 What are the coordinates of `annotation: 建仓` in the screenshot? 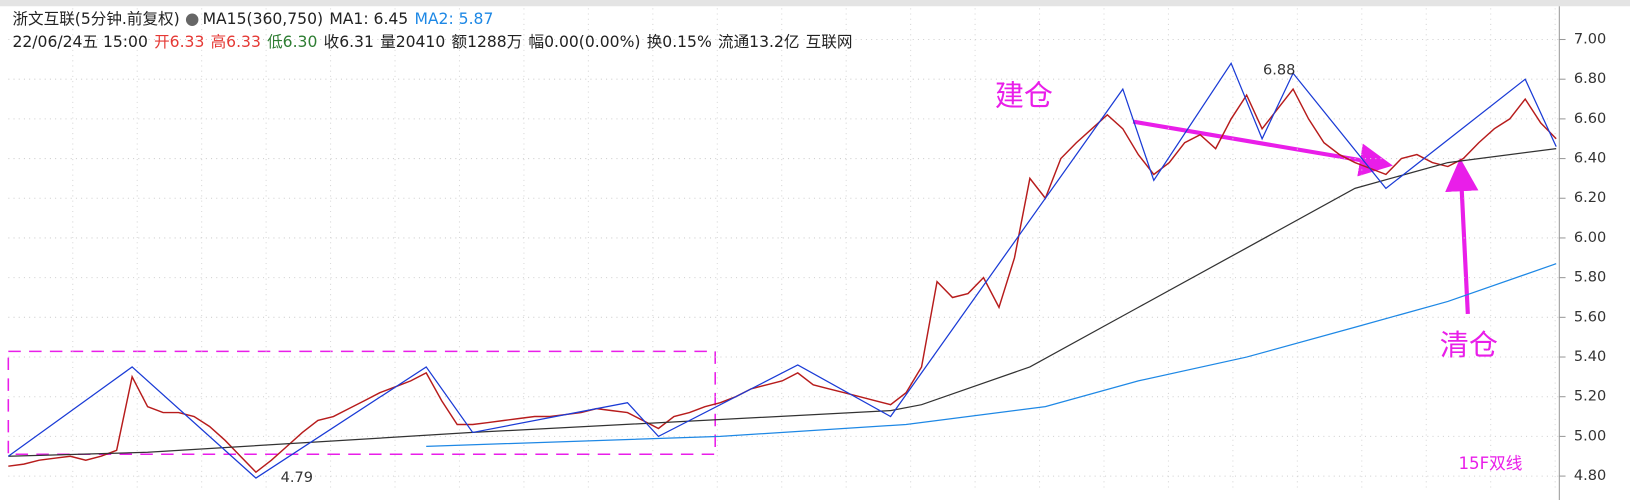 It's located at (1024, 96).